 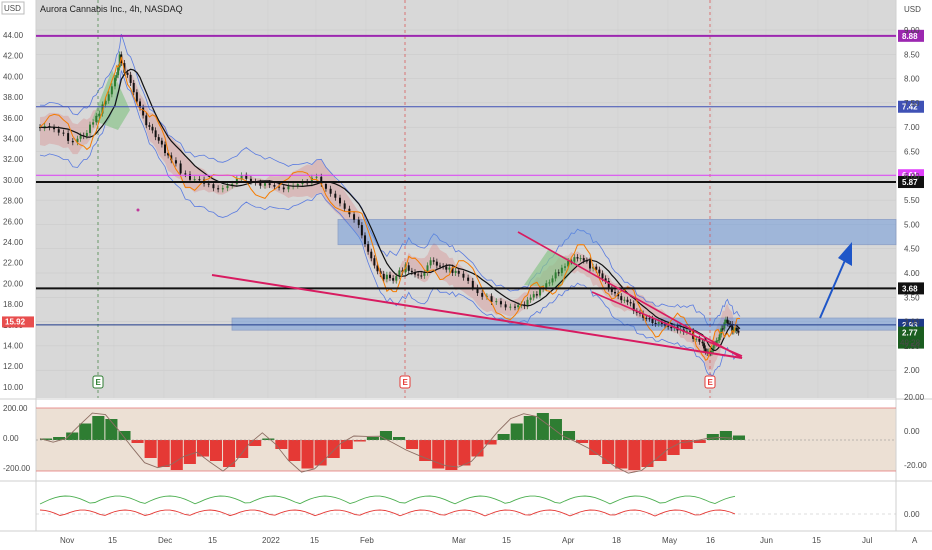 What do you see at coordinates (867, 540) in the screenshot?
I see `x-axis-tick: Jul` at bounding box center [867, 540].